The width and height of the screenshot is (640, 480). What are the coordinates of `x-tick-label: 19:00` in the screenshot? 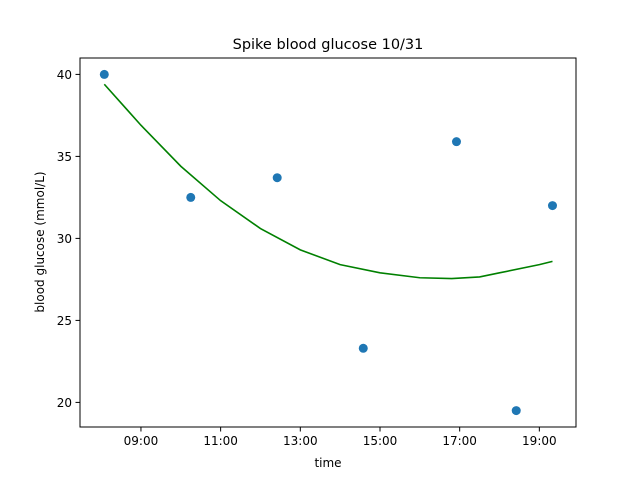 It's located at (539, 441).